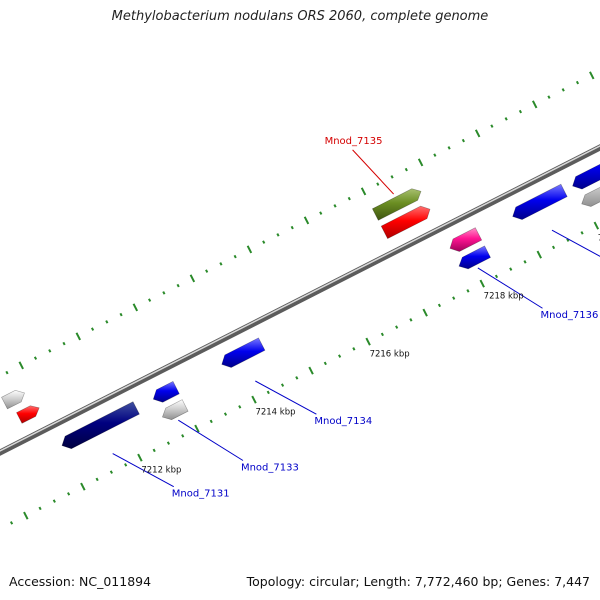  What do you see at coordinates (599, 238) in the screenshot?
I see `axis-tick-label: 7220 kbp` at bounding box center [599, 238].